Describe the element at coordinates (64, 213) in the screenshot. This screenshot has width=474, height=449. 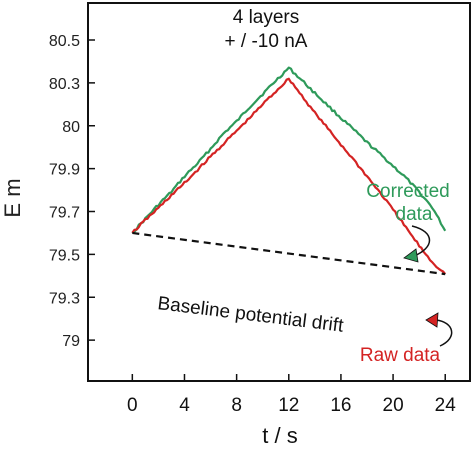
I see `y-tick-label: 79.7` at that location.